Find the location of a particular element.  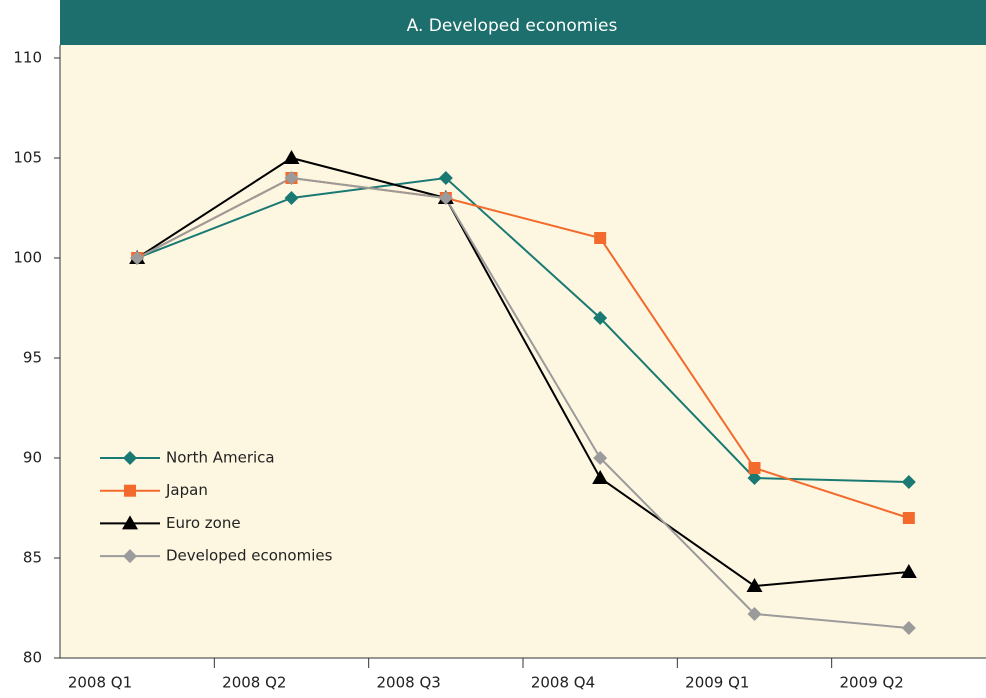

legend-label: North America is located at coordinates (220, 458).